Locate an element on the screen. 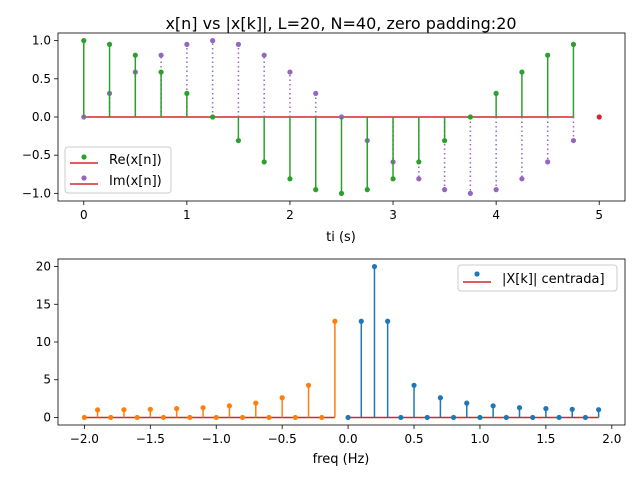 Image resolution: width=640 pixels, height=480 pixels. y-tick-label: 0 is located at coordinates (47, 417).